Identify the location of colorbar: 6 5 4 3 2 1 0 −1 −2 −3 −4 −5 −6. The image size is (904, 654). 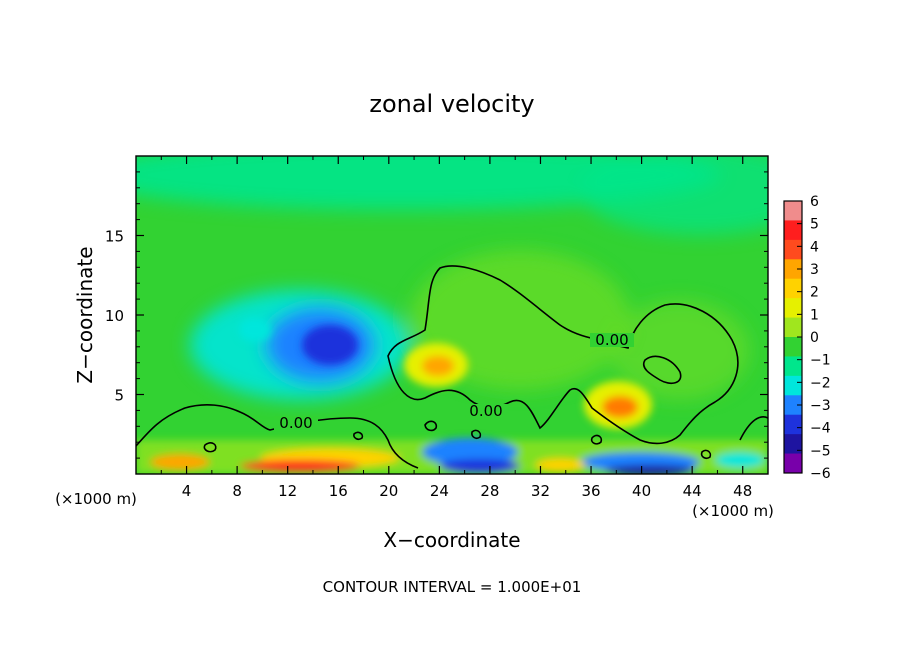
(807, 338).